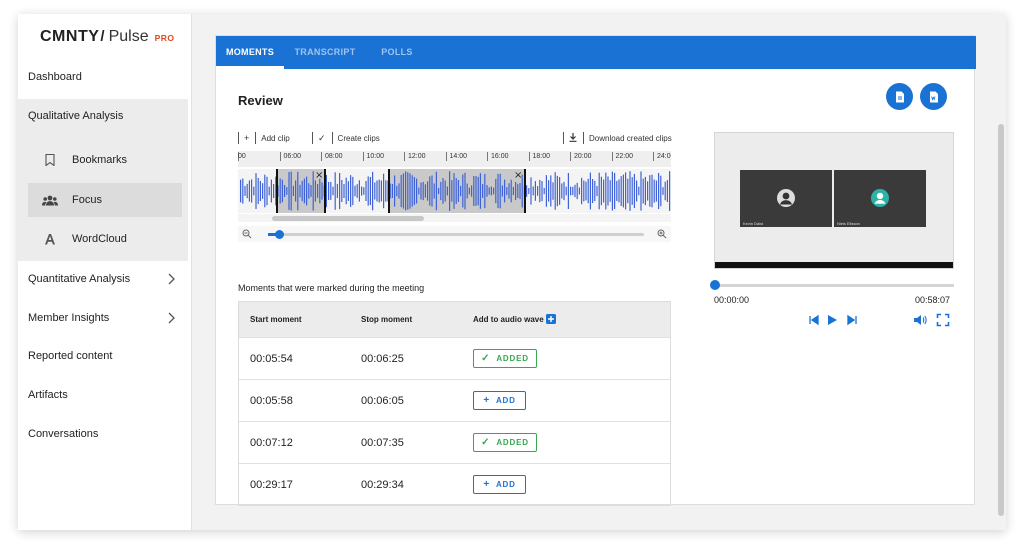 Image resolution: width=1024 pixels, height=546 pixels. I want to click on add-square-icon, so click(551, 319).